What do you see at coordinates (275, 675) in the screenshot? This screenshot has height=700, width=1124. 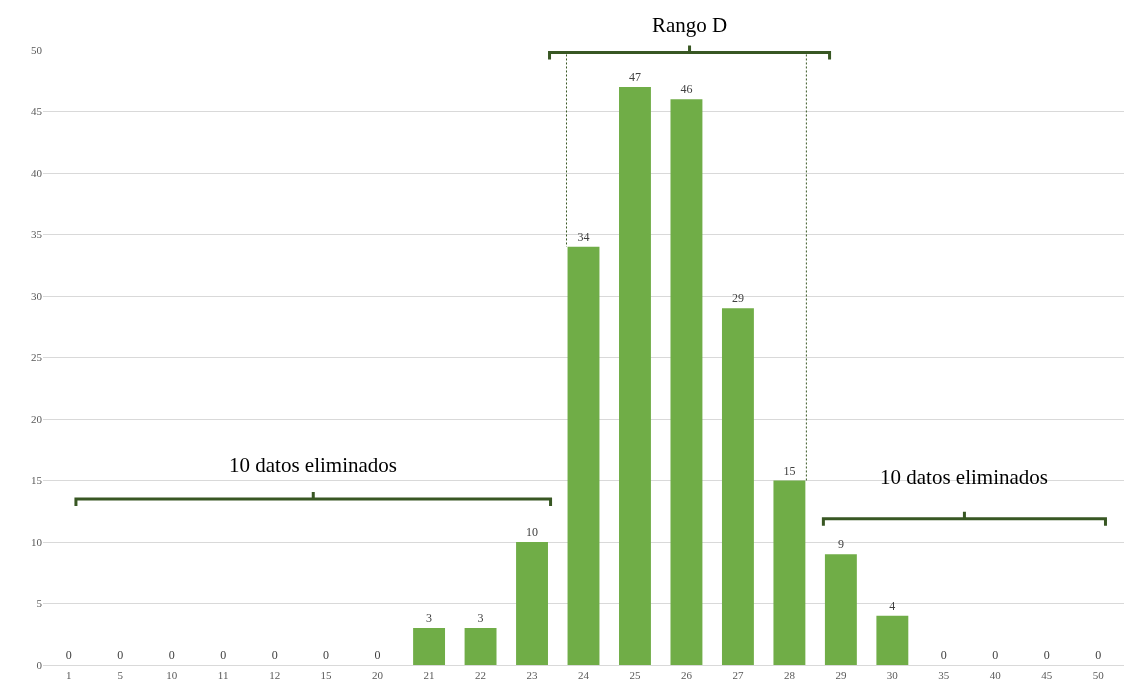 I see `x-tick-label: 12` at bounding box center [275, 675].